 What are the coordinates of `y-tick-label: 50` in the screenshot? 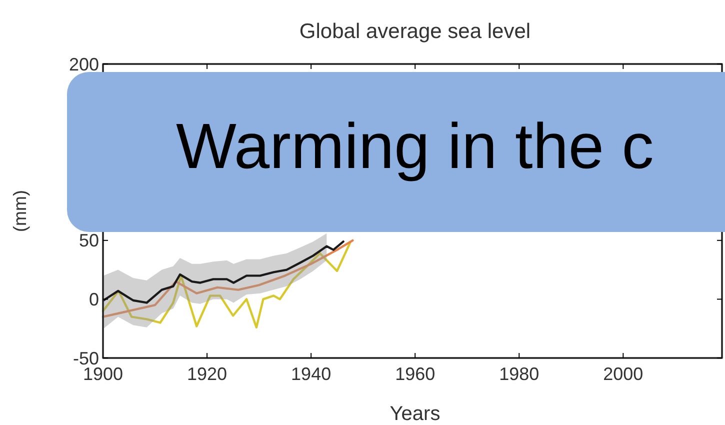 It's located at (88, 240).